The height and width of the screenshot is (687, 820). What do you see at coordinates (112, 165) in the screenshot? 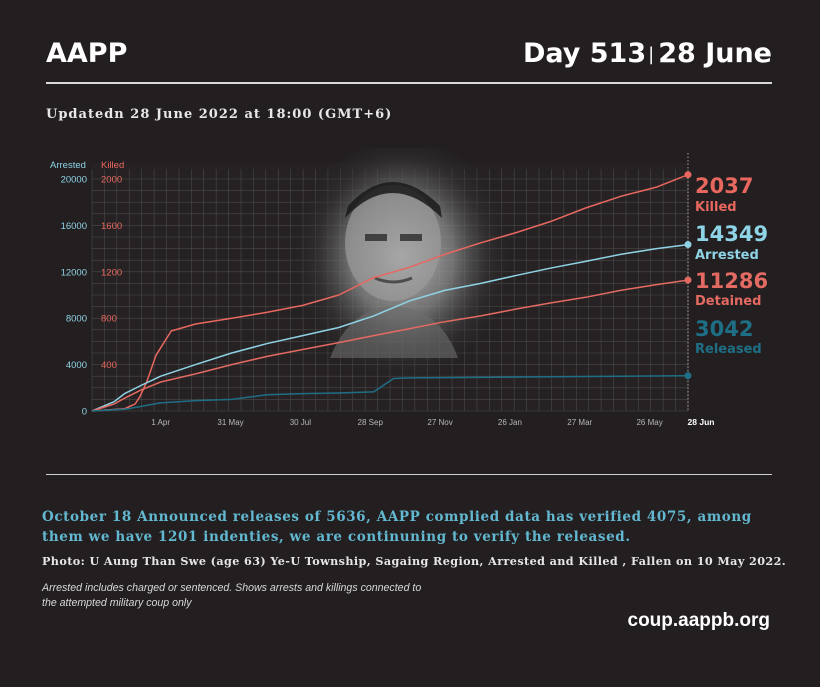
I see `right-axis-title: Killed` at bounding box center [112, 165].